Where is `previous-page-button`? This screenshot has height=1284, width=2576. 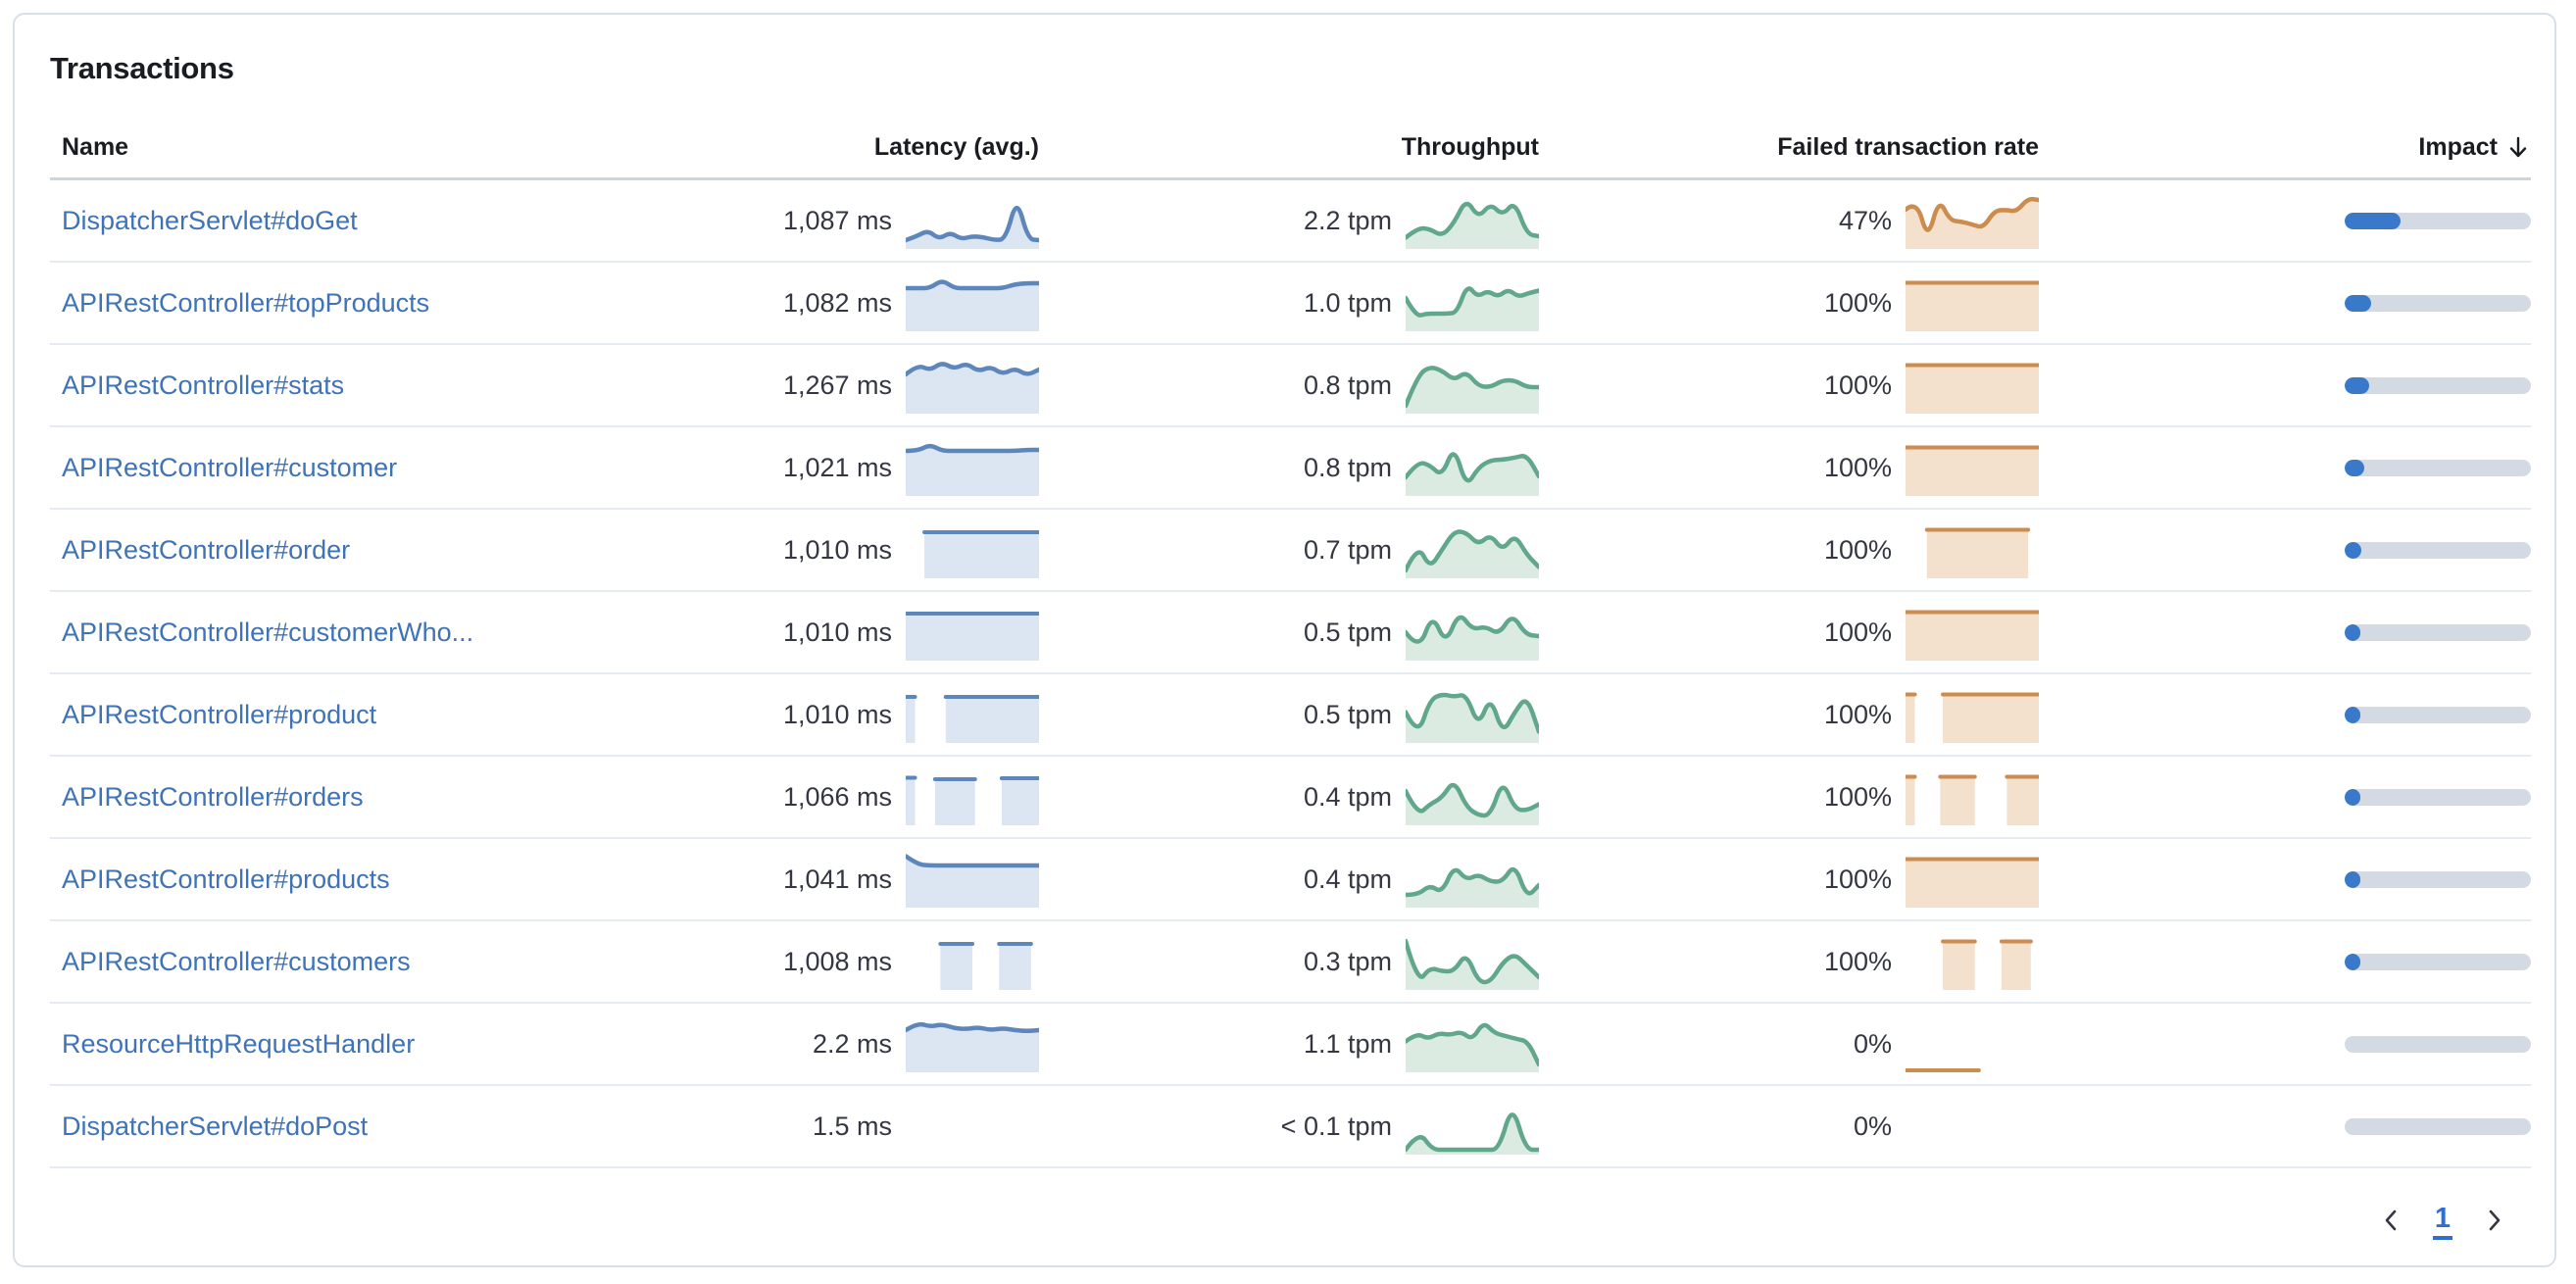
previous-page-button is located at coordinates (2390, 1222).